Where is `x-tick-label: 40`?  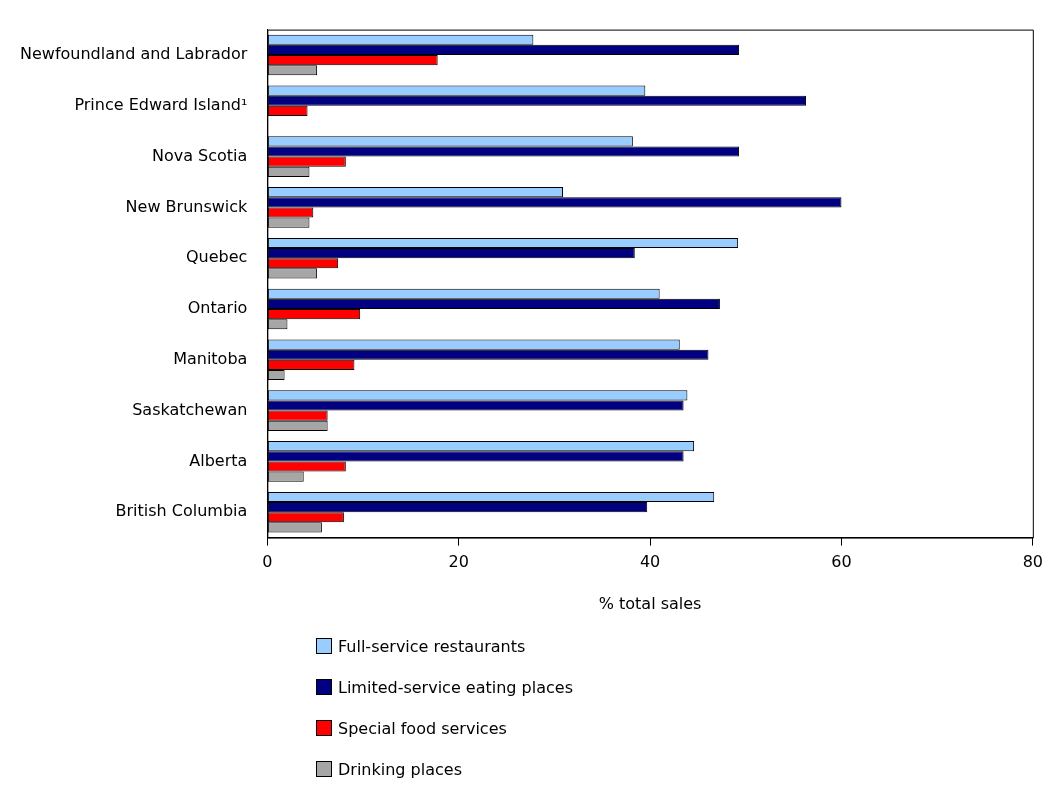
x-tick-label: 40 is located at coordinates (650, 562).